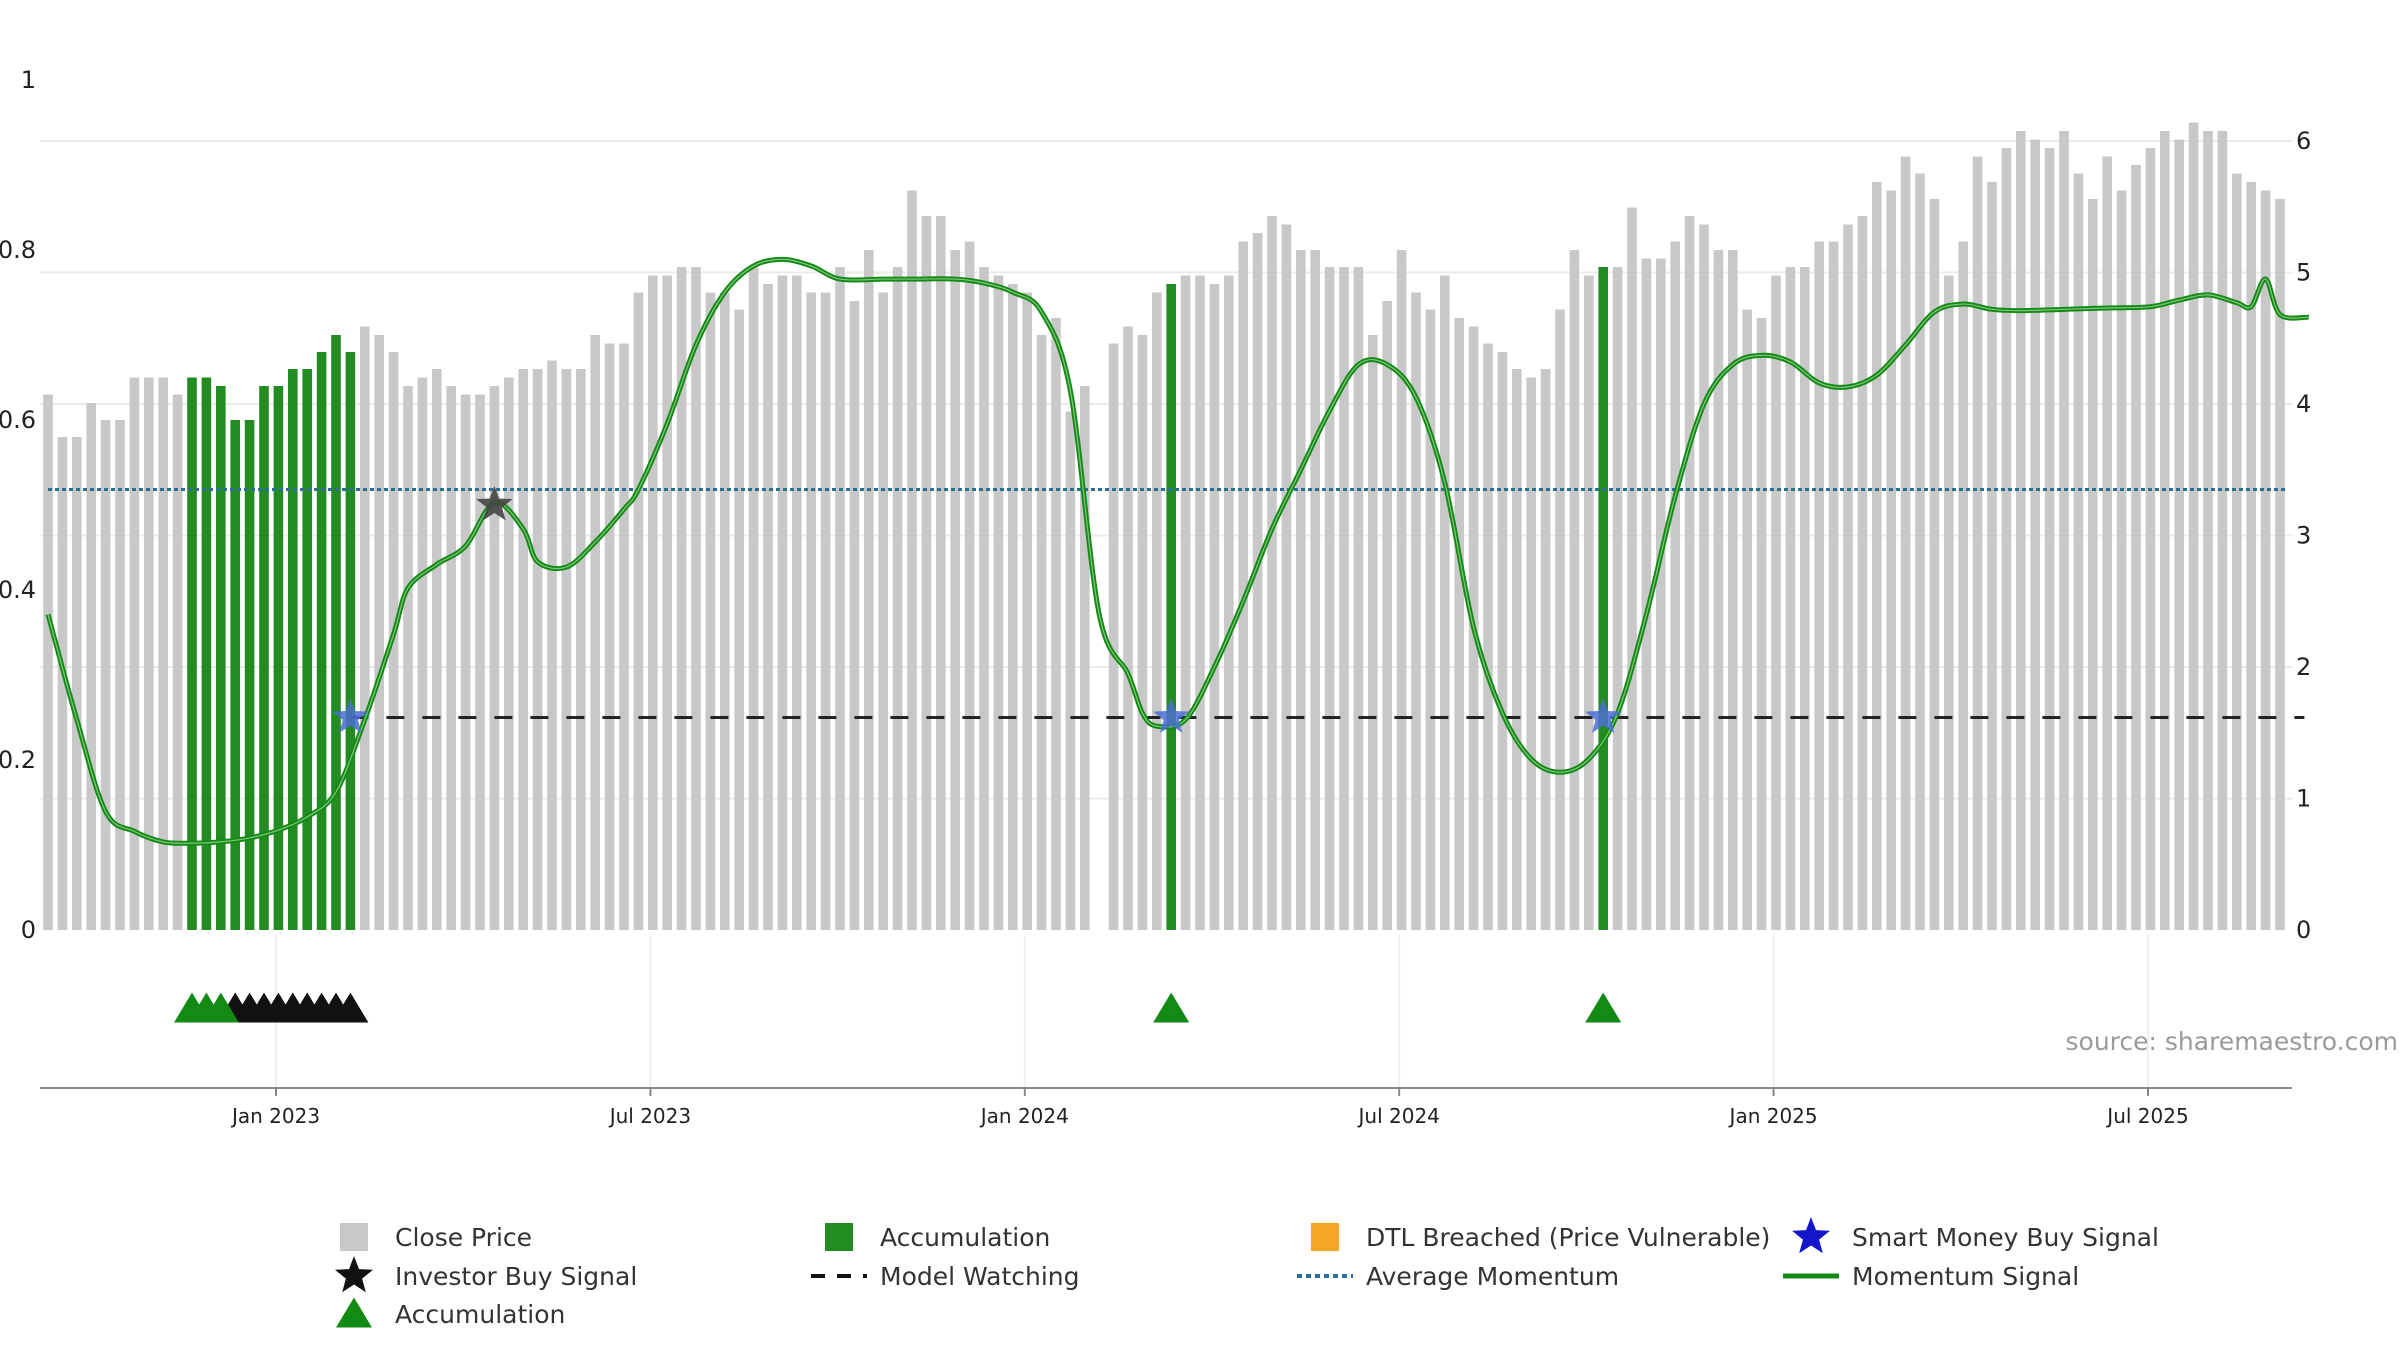 The height and width of the screenshot is (1350, 2400). I want to click on legend-swatch-investor-star, so click(354, 1274).